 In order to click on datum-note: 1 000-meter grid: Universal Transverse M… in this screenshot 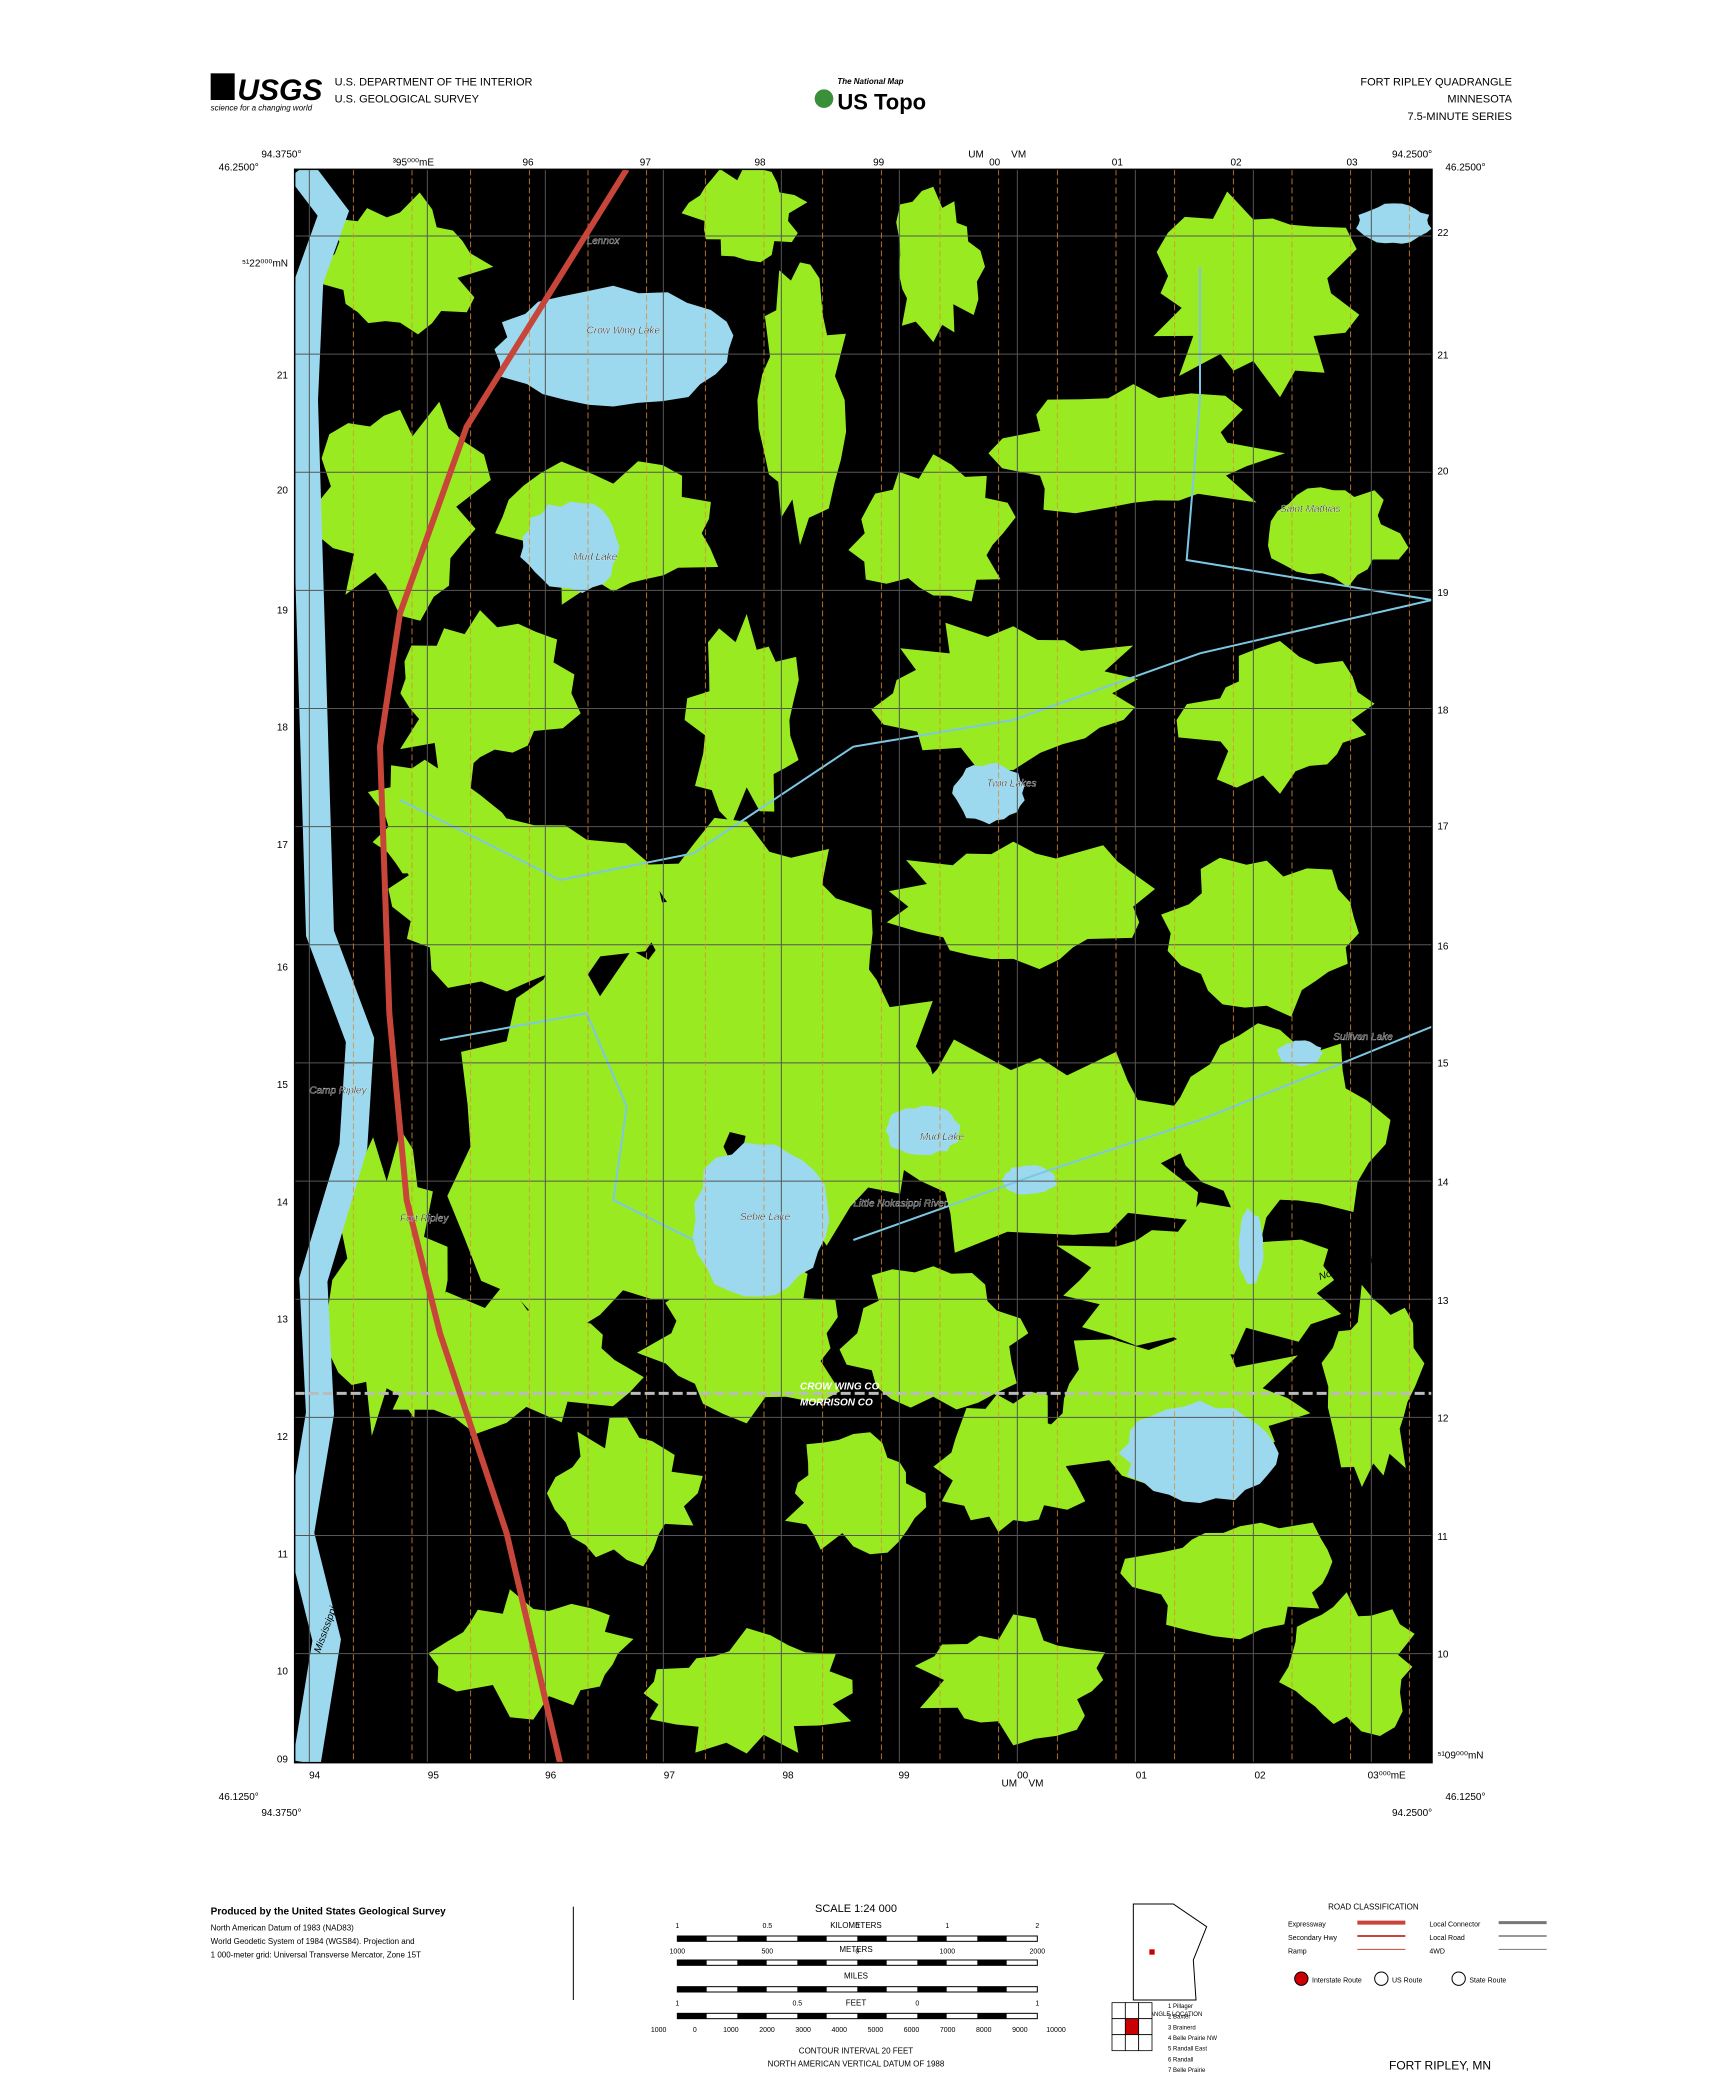, I will do `click(316, 1954)`.